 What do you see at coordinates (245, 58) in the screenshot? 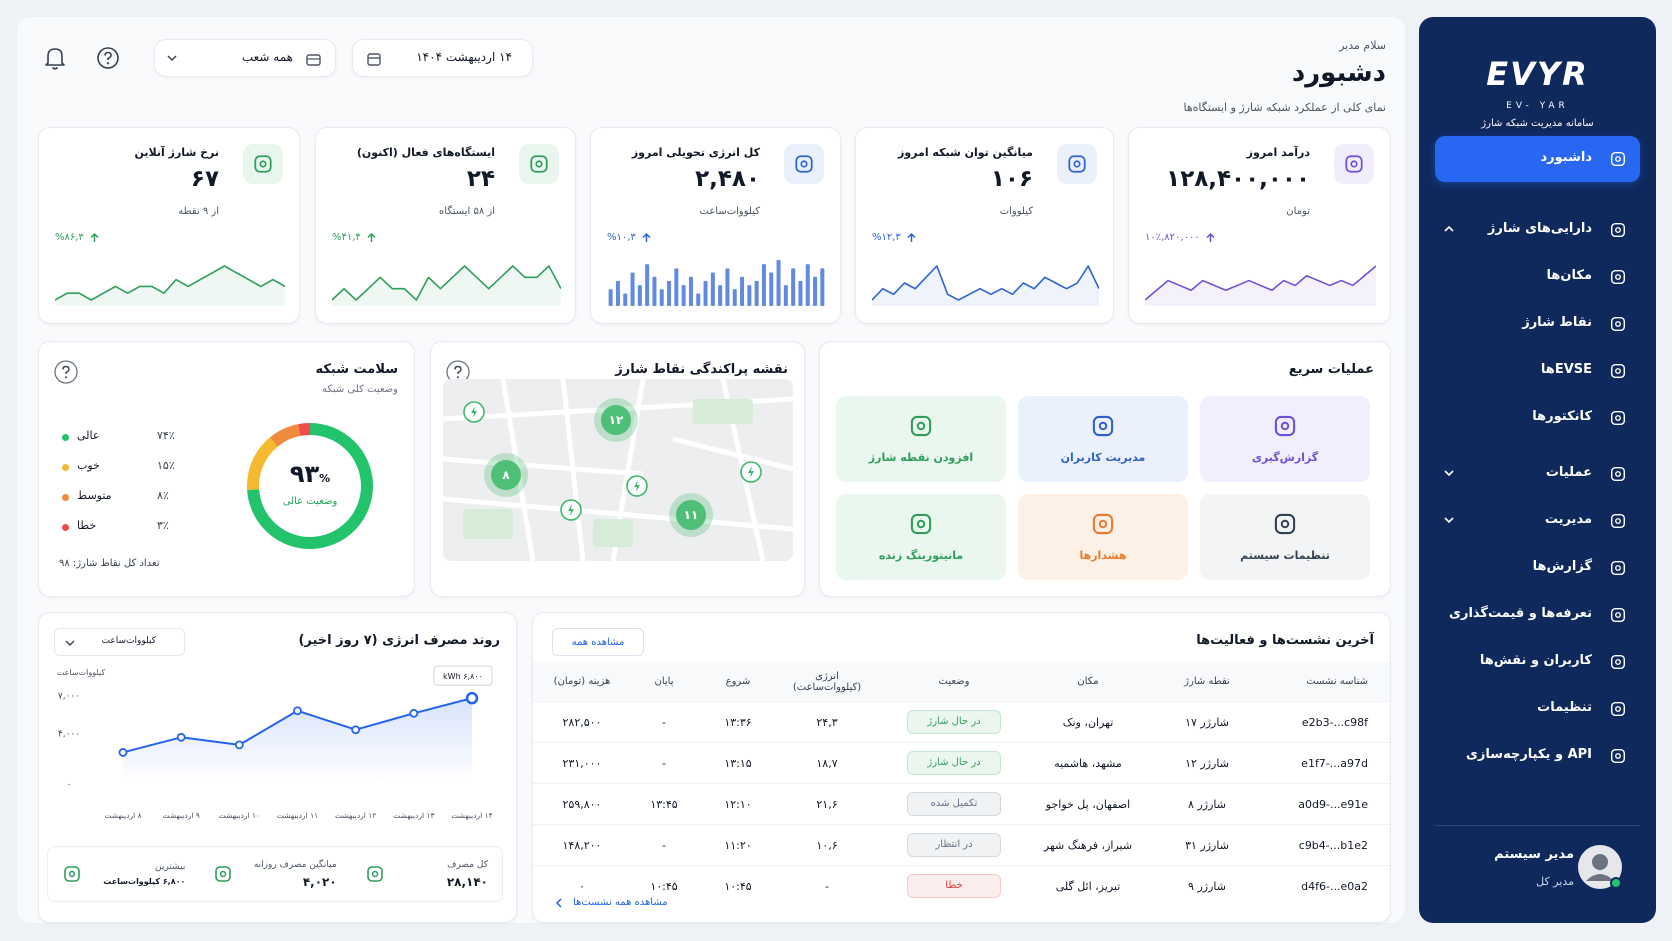
I see `branch-select: همه شعب` at bounding box center [245, 58].